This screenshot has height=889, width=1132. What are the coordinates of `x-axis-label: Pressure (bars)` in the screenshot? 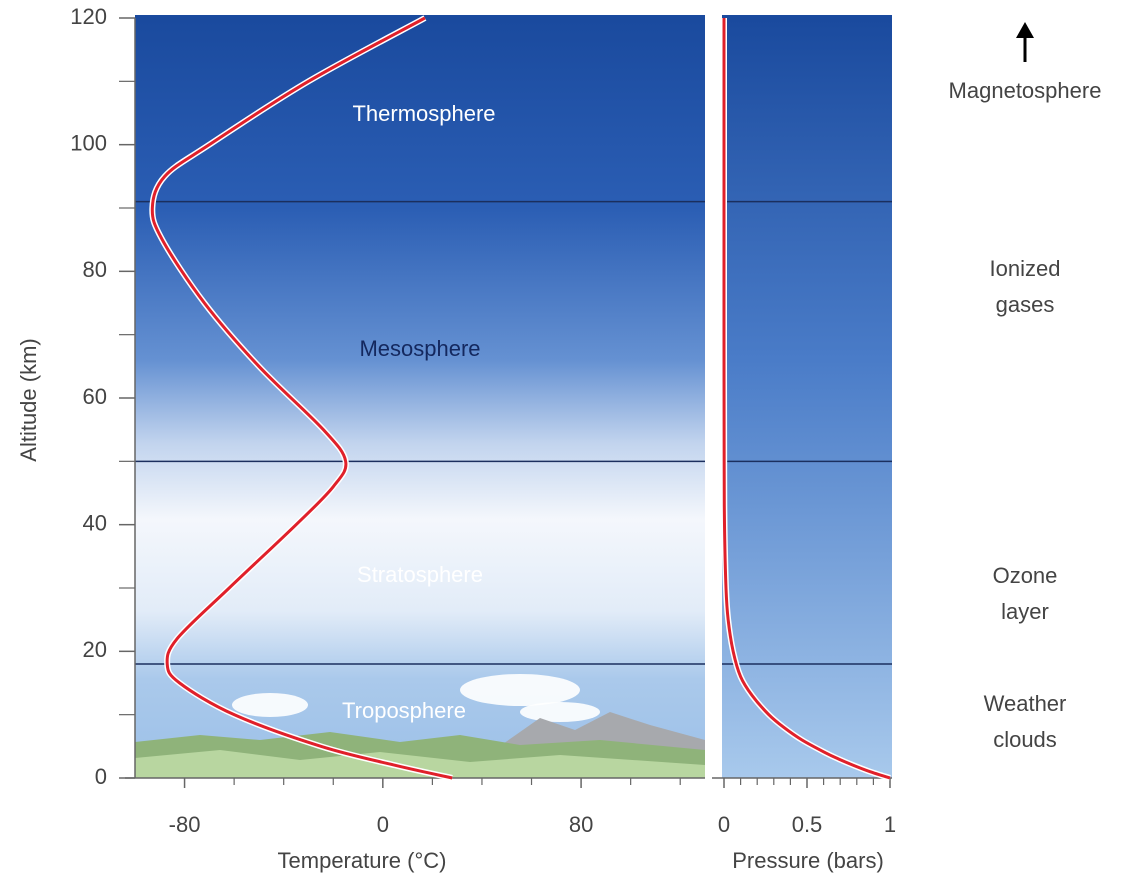 It's located at (808, 860).